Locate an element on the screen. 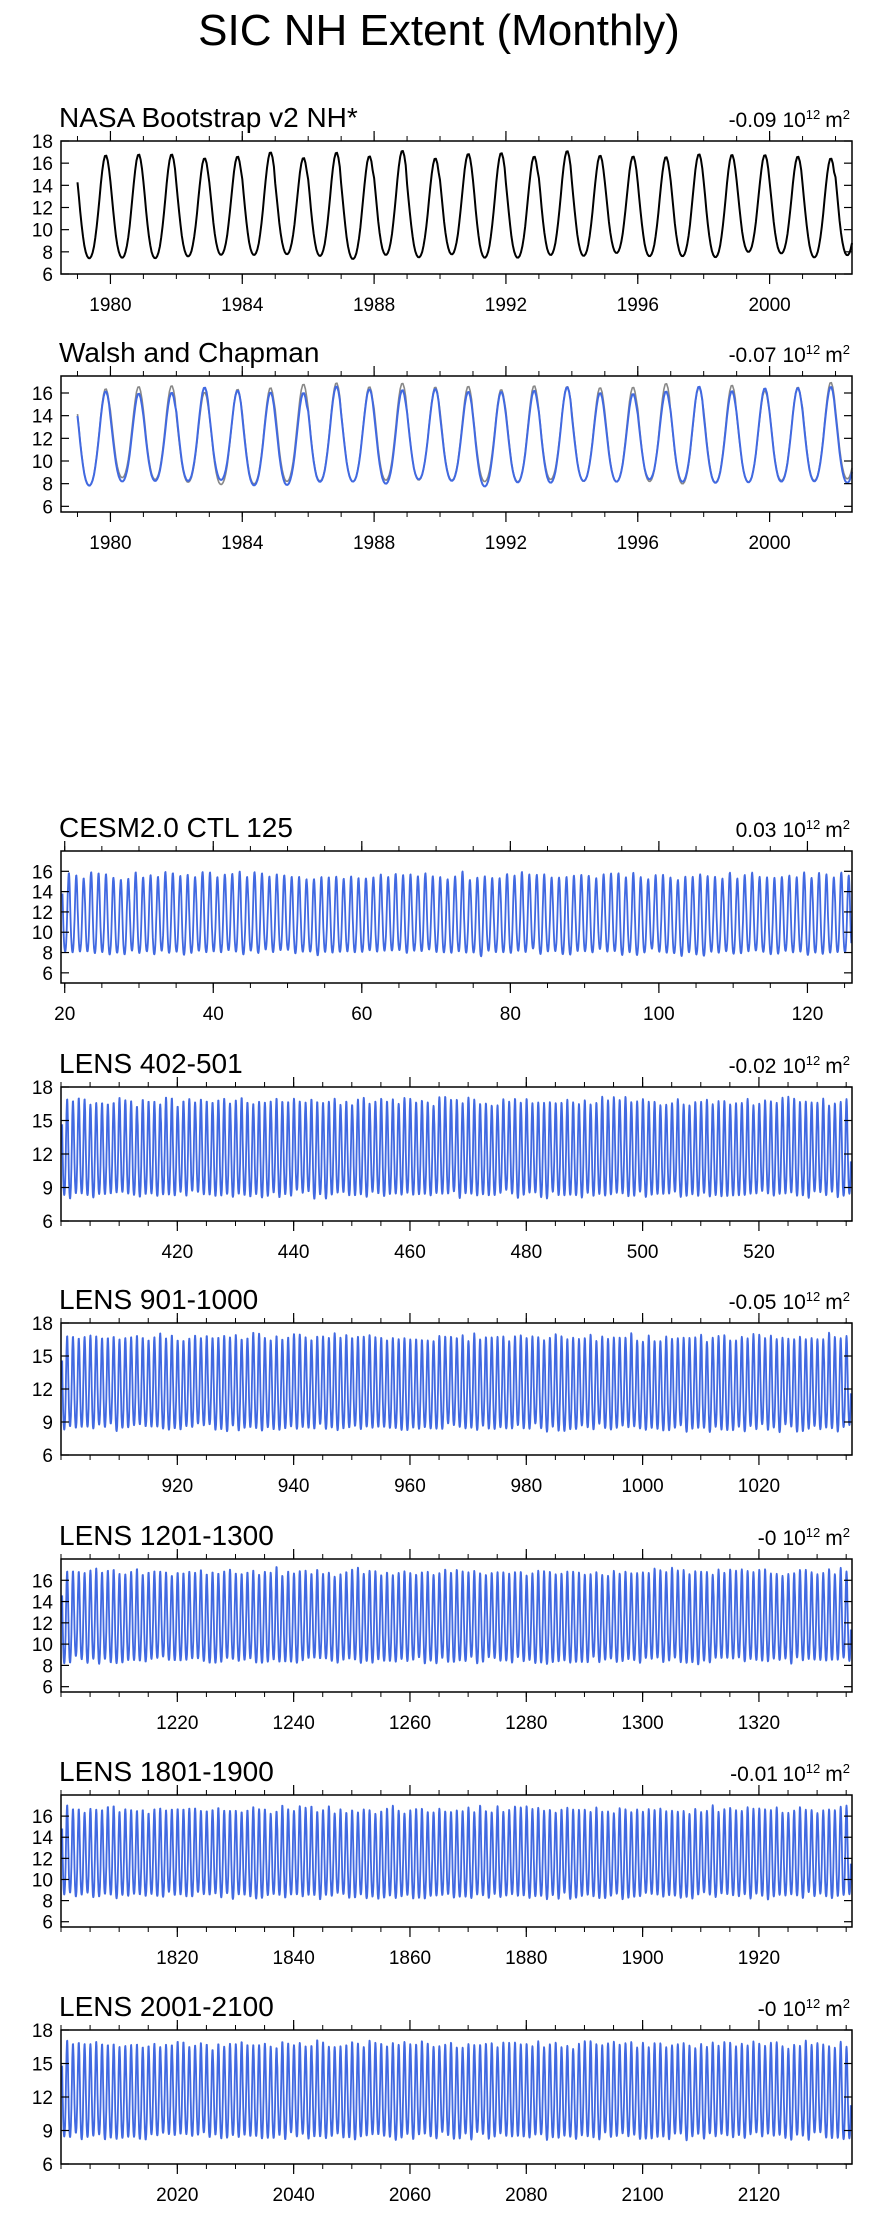 The image size is (878, 2219). x-tick-label: 80 is located at coordinates (510, 1014).